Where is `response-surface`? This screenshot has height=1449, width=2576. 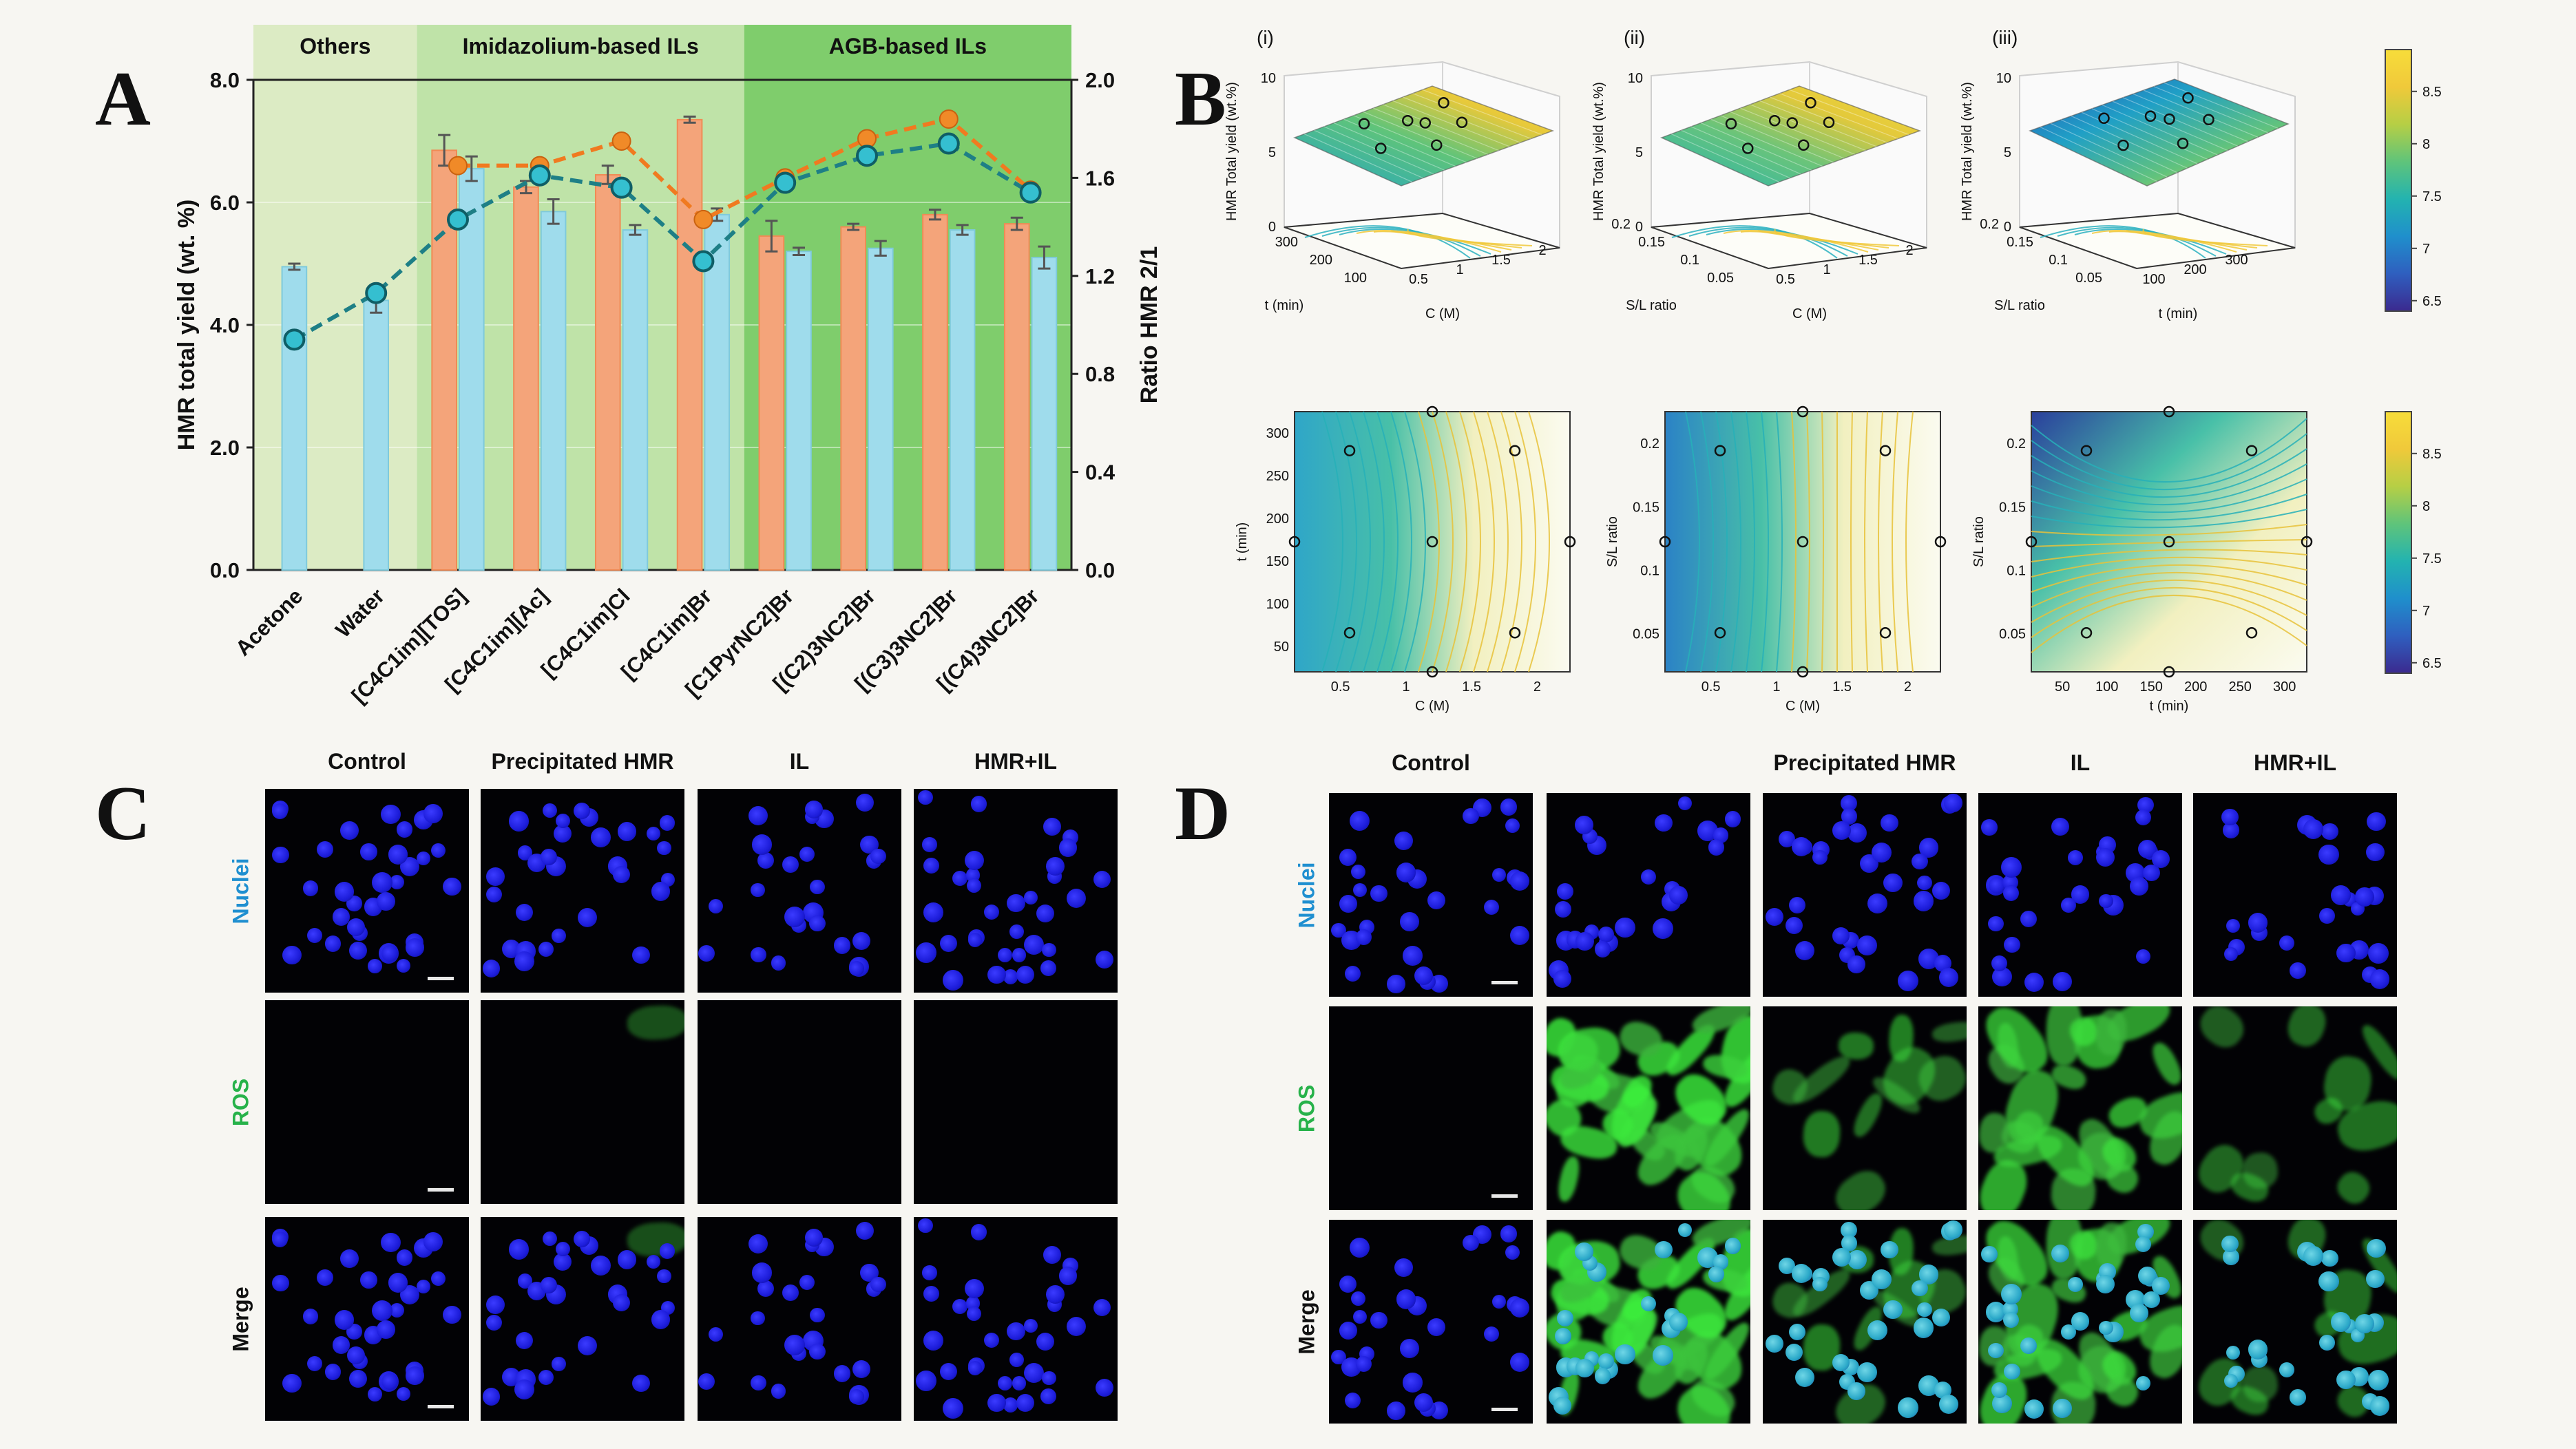
response-surface is located at coordinates (1791, 136).